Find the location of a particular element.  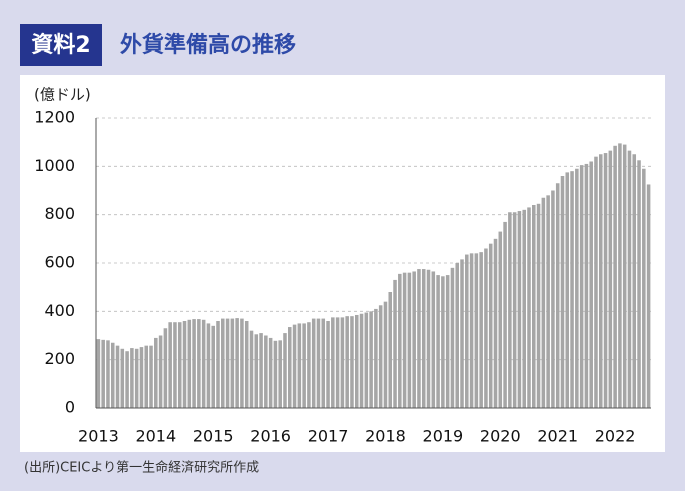

x-tick-label: 2017 is located at coordinates (328, 436).